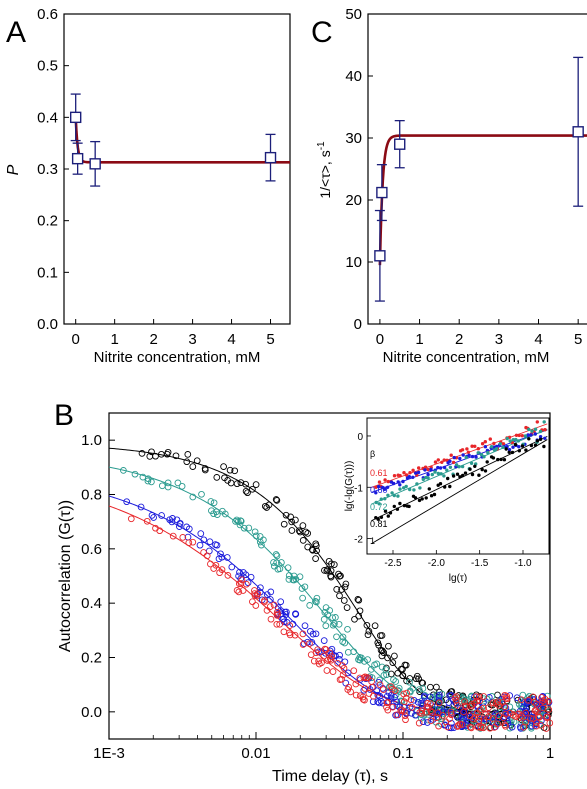  Describe the element at coordinates (91, 495) in the screenshot. I see `y-tick-label: 0.8` at that location.